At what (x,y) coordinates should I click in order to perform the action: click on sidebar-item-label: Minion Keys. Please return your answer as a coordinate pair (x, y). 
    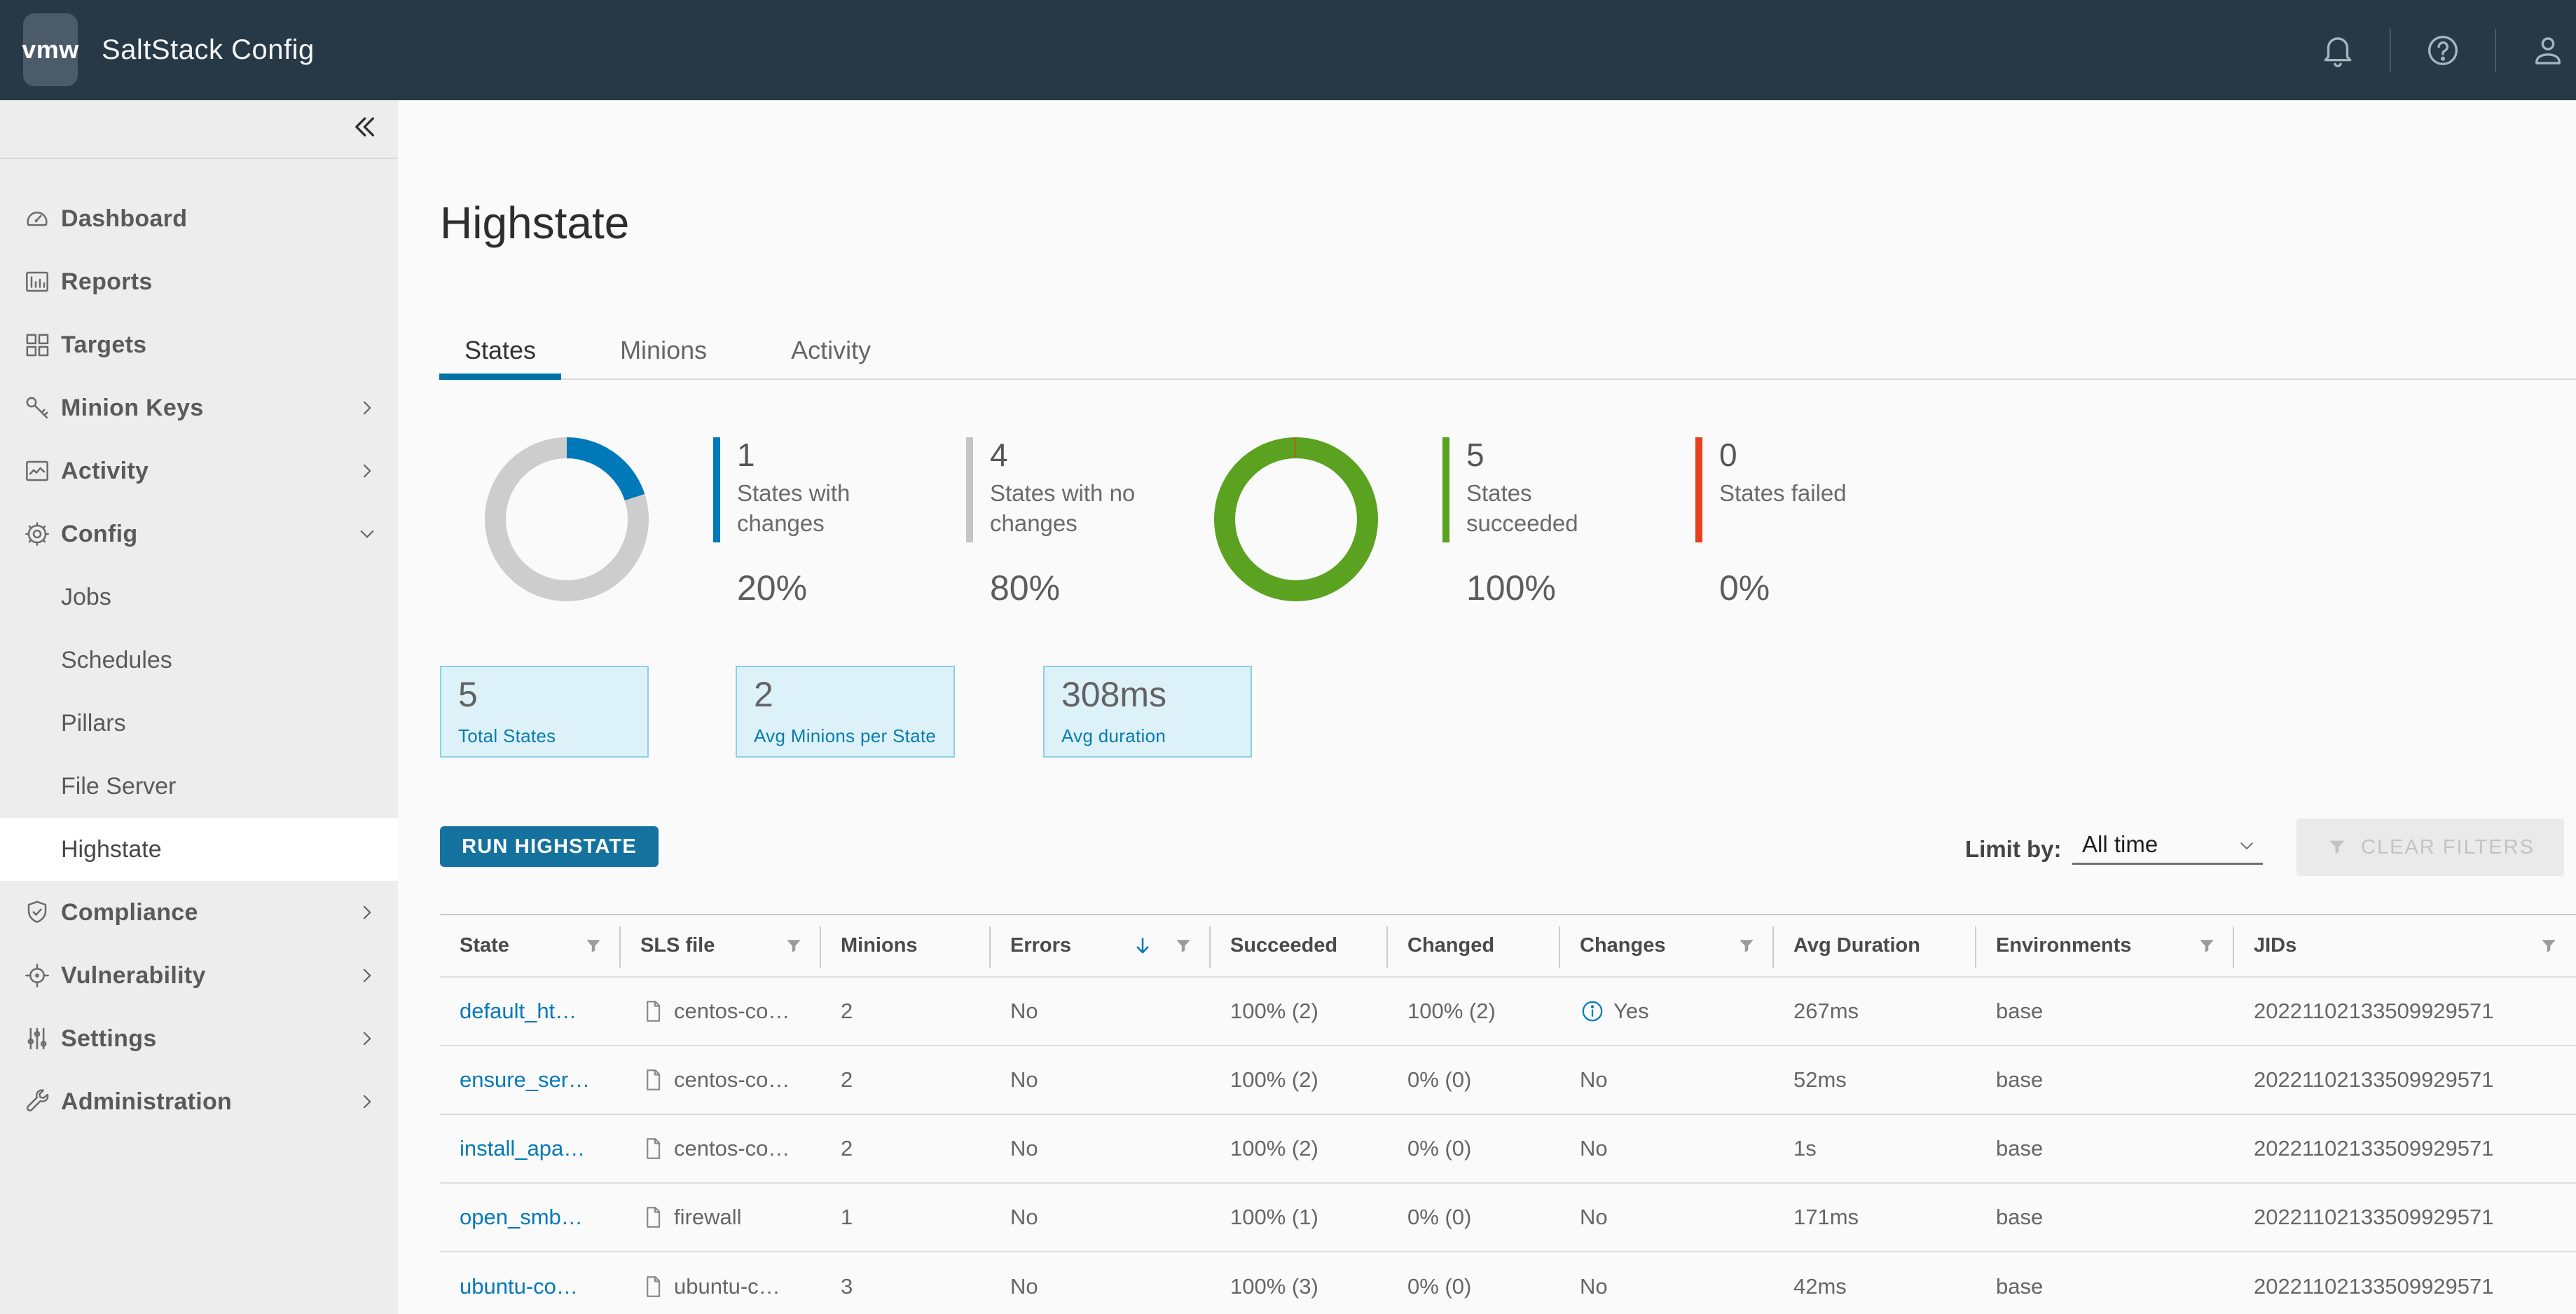
    Looking at the image, I should click on (132, 407).